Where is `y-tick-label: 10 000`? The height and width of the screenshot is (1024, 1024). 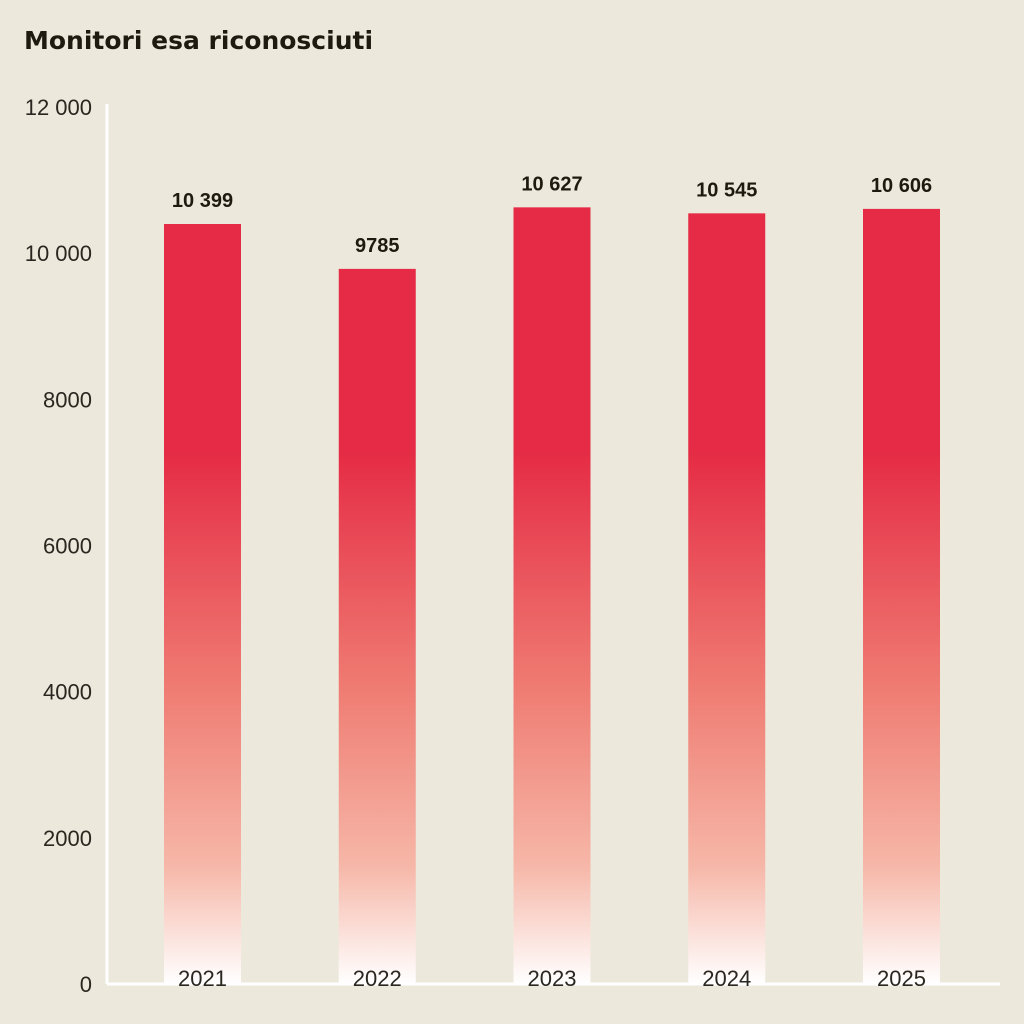
y-tick-label: 10 000 is located at coordinates (58, 253).